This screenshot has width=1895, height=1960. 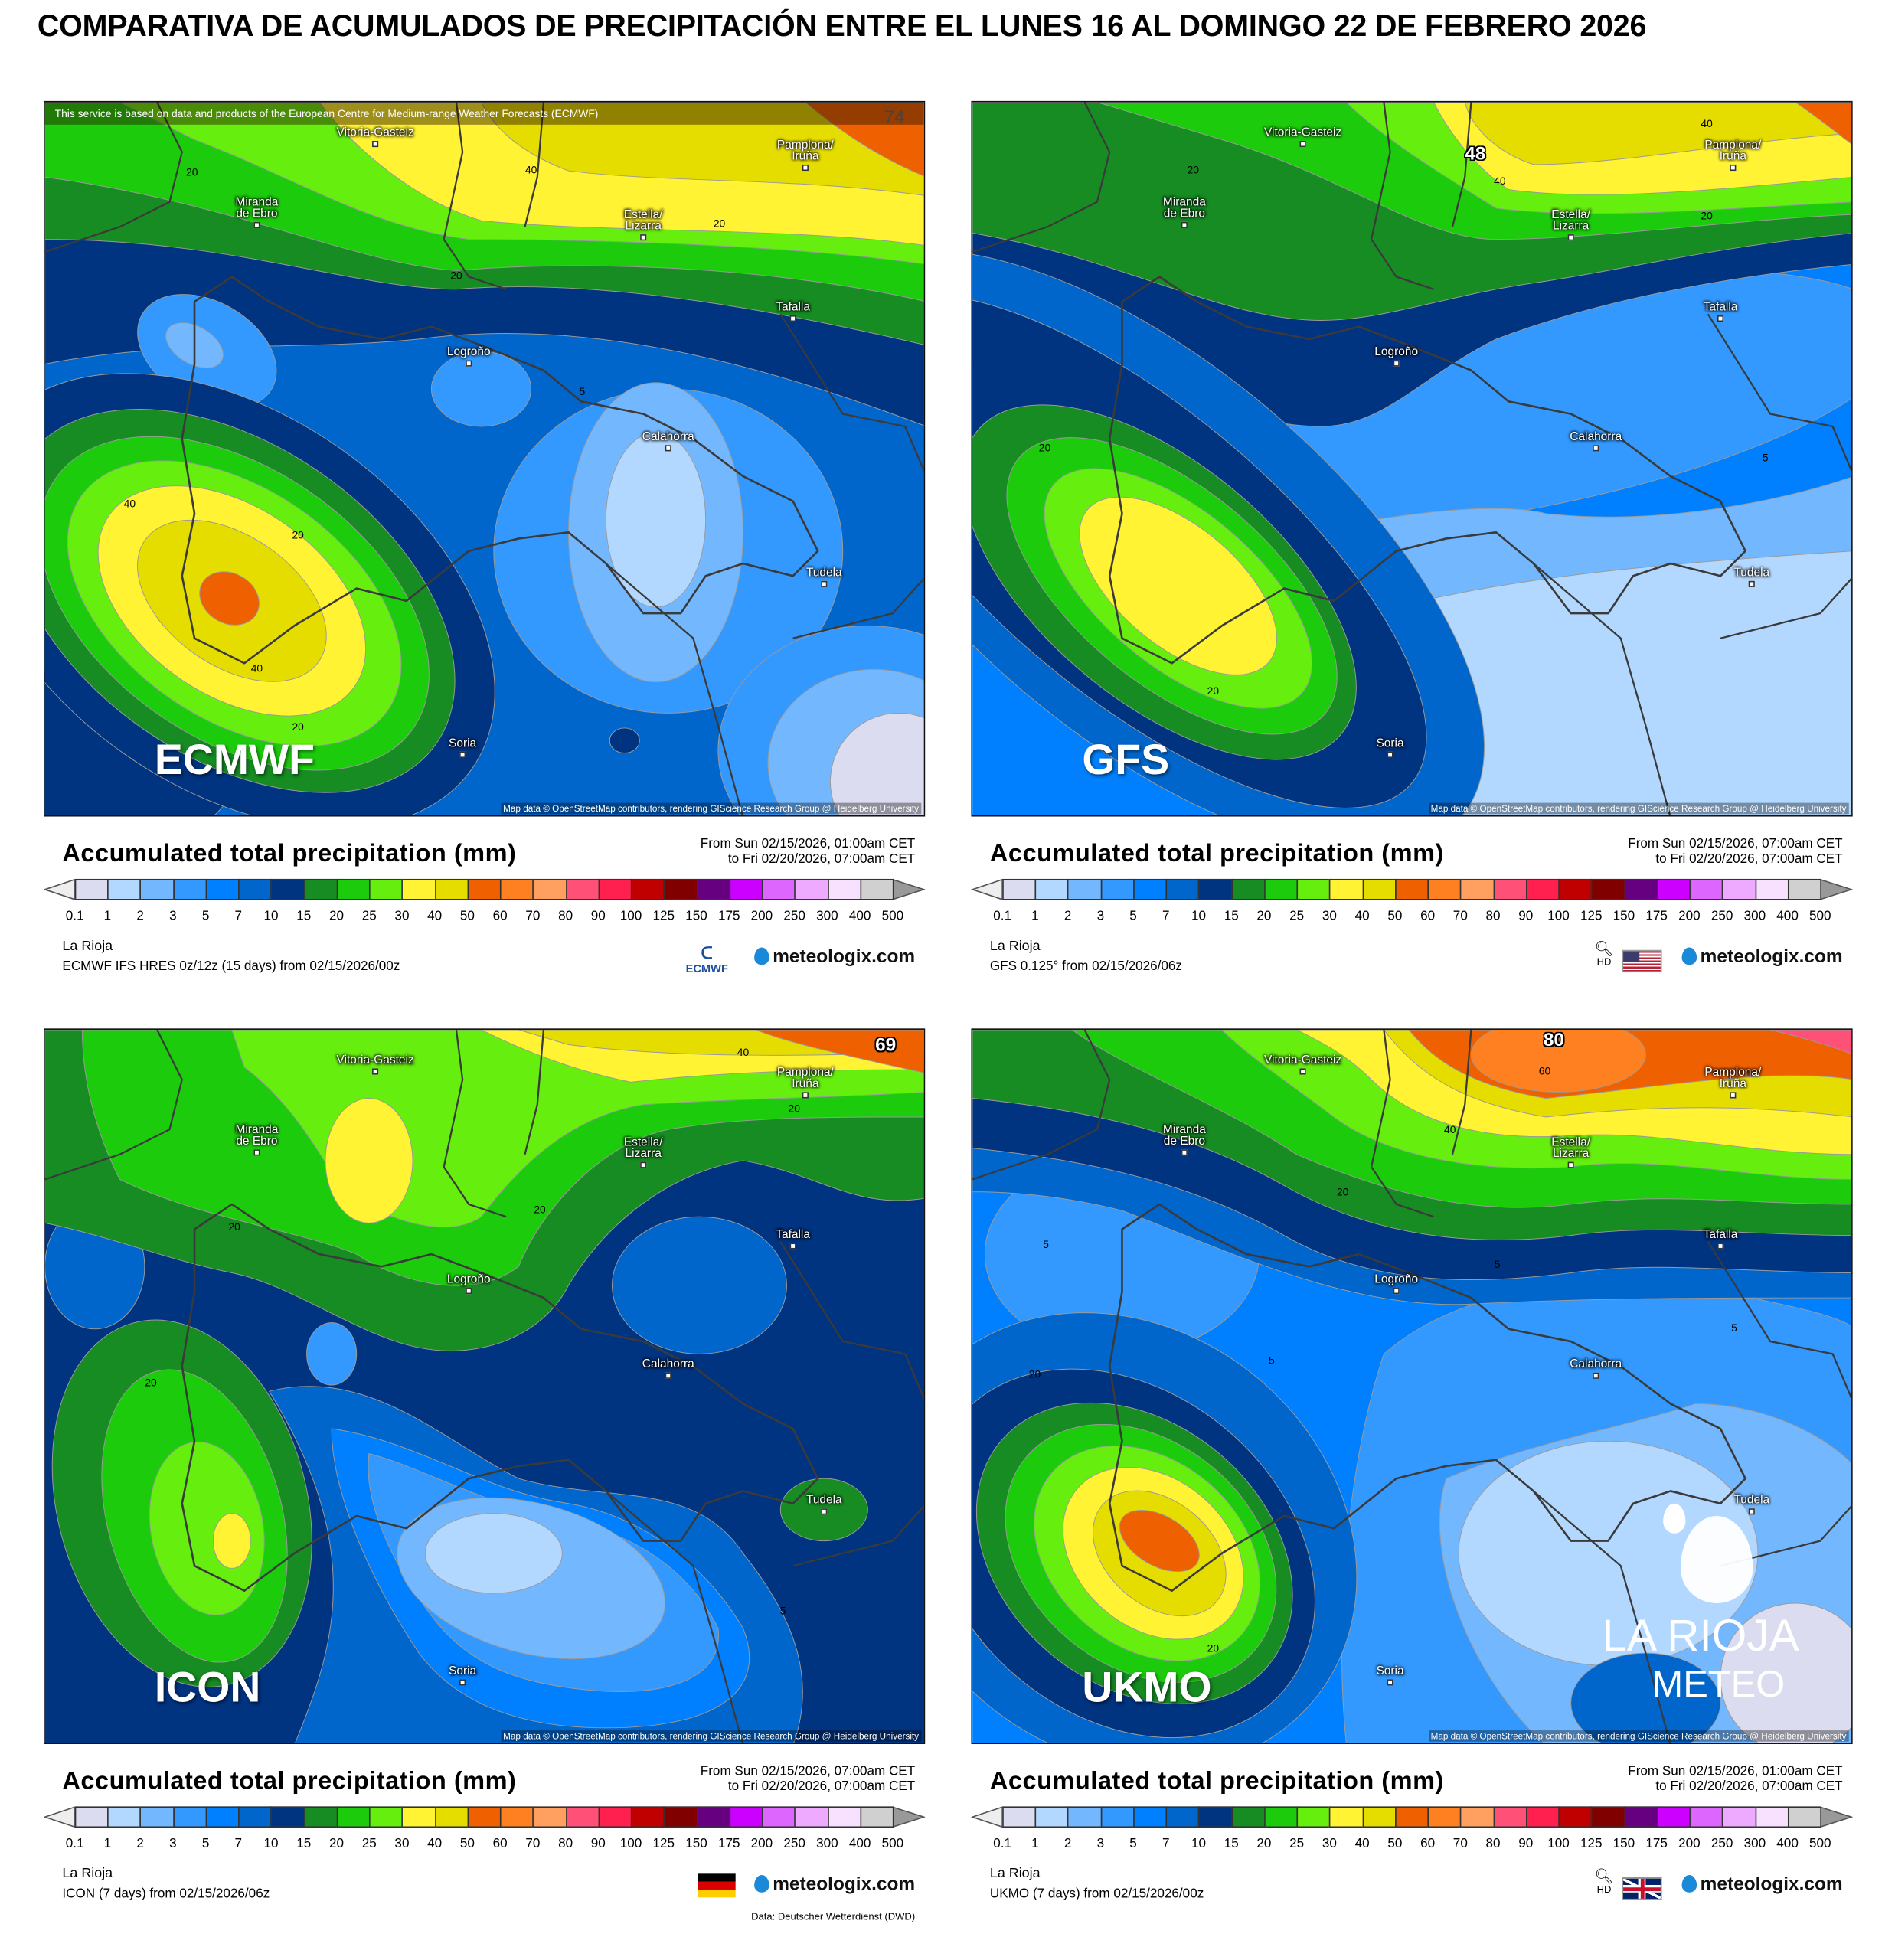 I want to click on scale-tick-label: 175, so click(x=729, y=1844).